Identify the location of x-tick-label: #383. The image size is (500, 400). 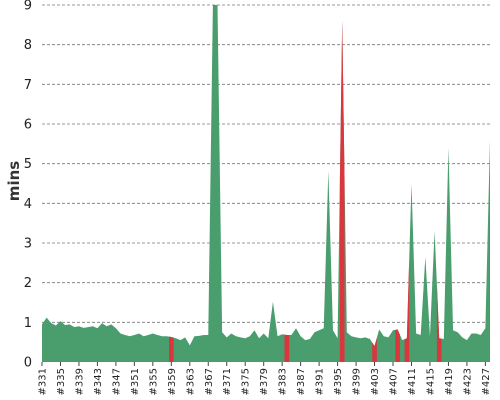
(283, 381).